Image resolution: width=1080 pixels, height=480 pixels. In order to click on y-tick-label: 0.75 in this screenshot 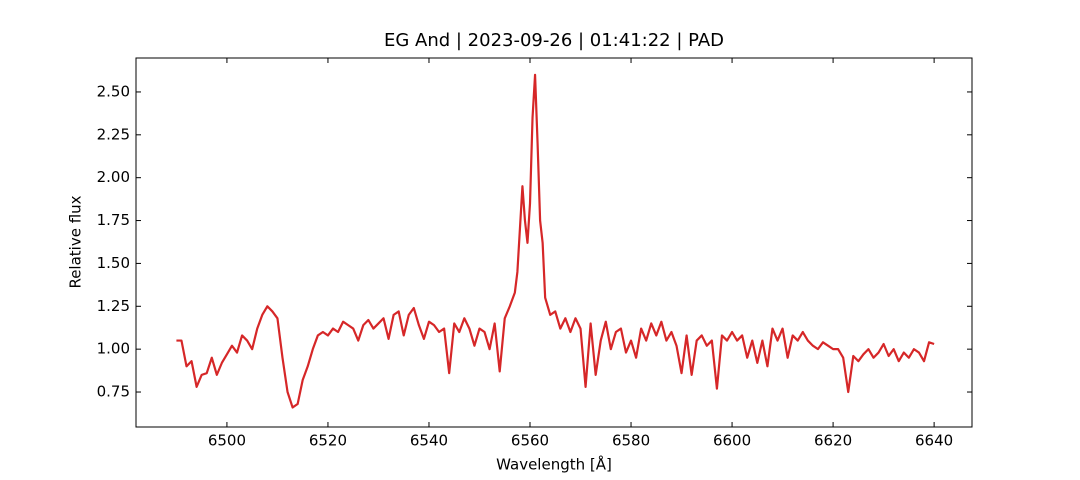, I will do `click(113, 392)`.